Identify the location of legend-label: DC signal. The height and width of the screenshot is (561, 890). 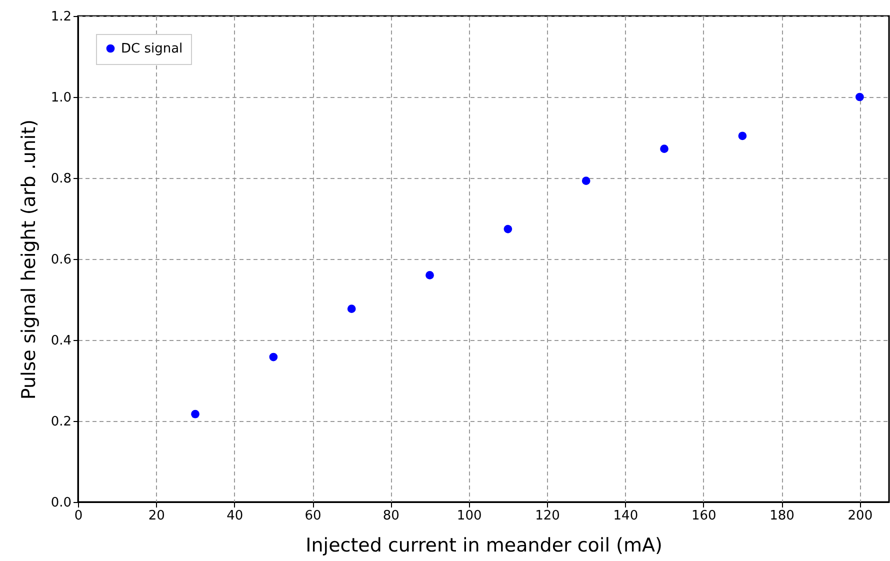
(152, 49).